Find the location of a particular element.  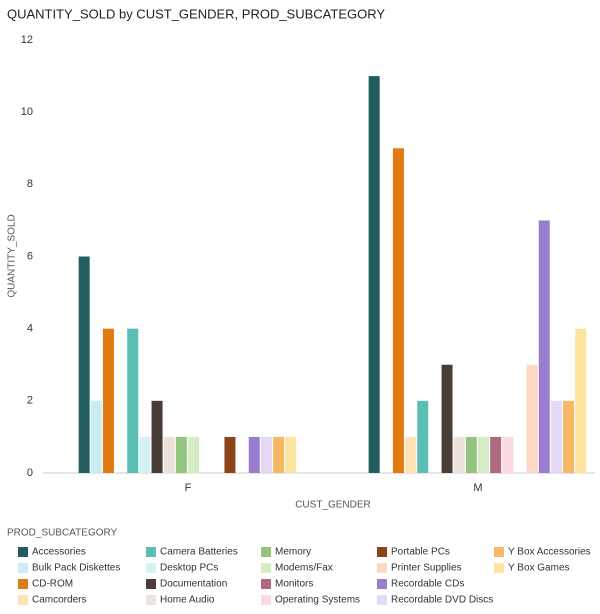

legend-label: Recordable DVD Discs is located at coordinates (442, 600).